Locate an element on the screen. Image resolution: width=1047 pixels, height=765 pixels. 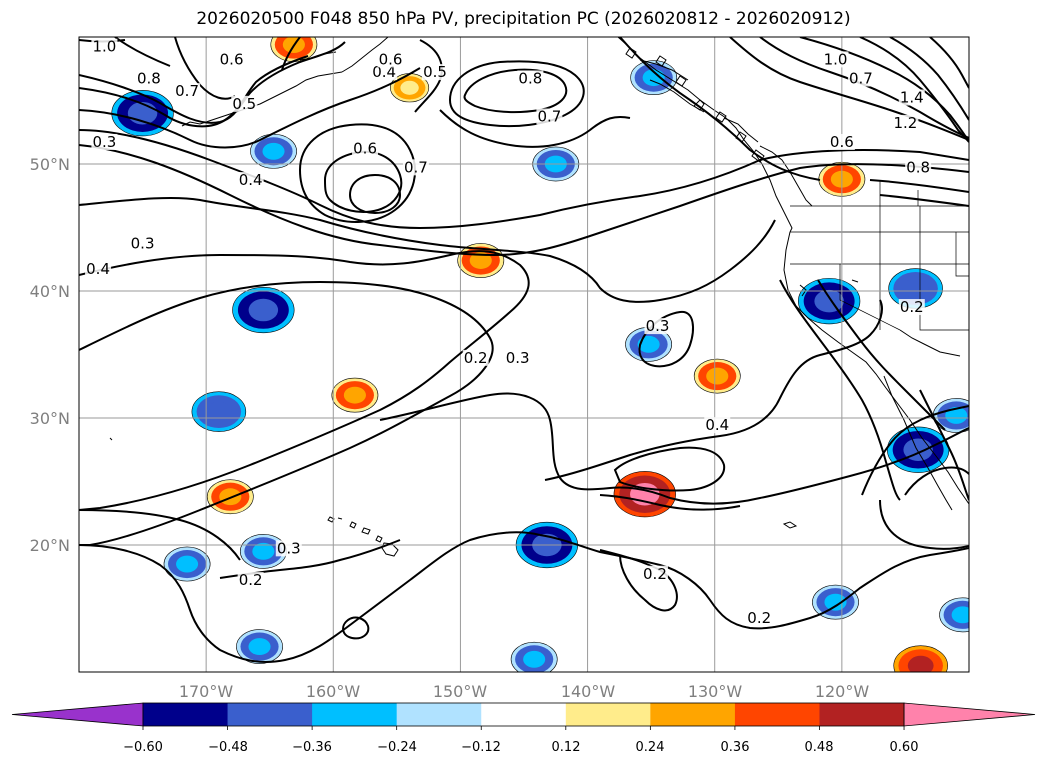
pv-contour-label: 1.4 is located at coordinates (912, 98).